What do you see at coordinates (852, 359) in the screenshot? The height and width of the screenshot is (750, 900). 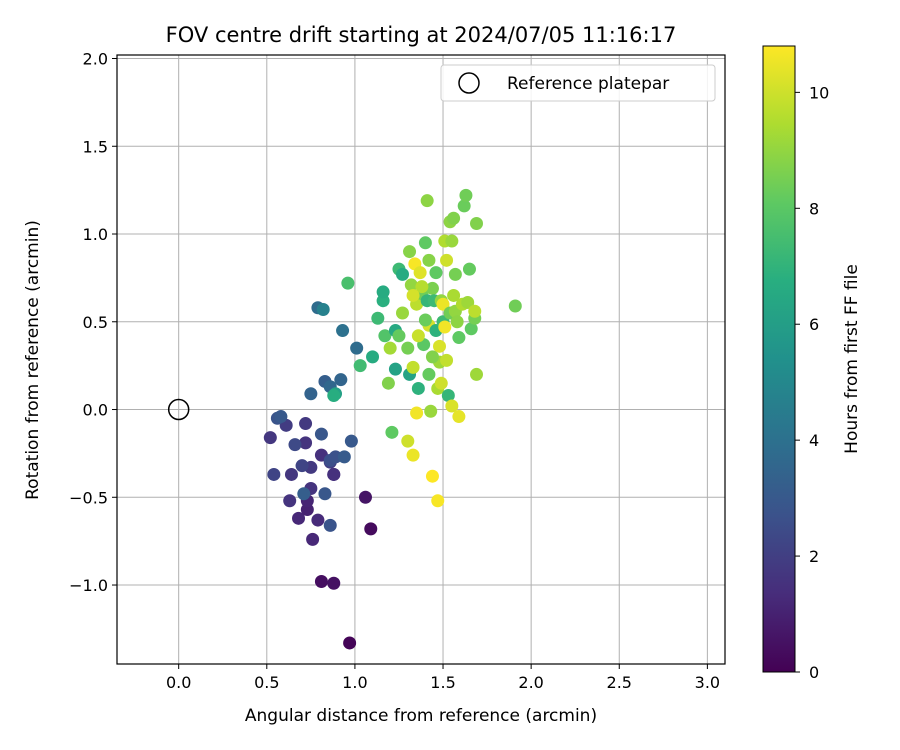 I see `colorbar-label: Hours from first FF file` at bounding box center [852, 359].